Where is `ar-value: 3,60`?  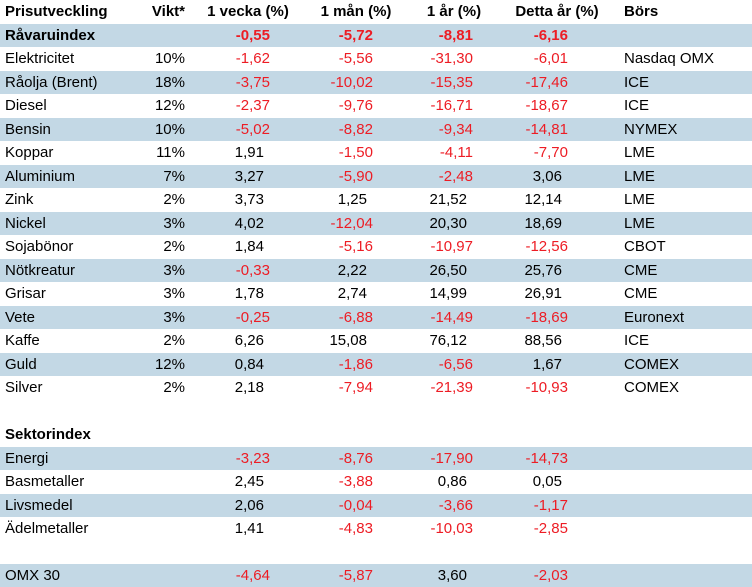 ar-value: 3,60 is located at coordinates (452, 575).